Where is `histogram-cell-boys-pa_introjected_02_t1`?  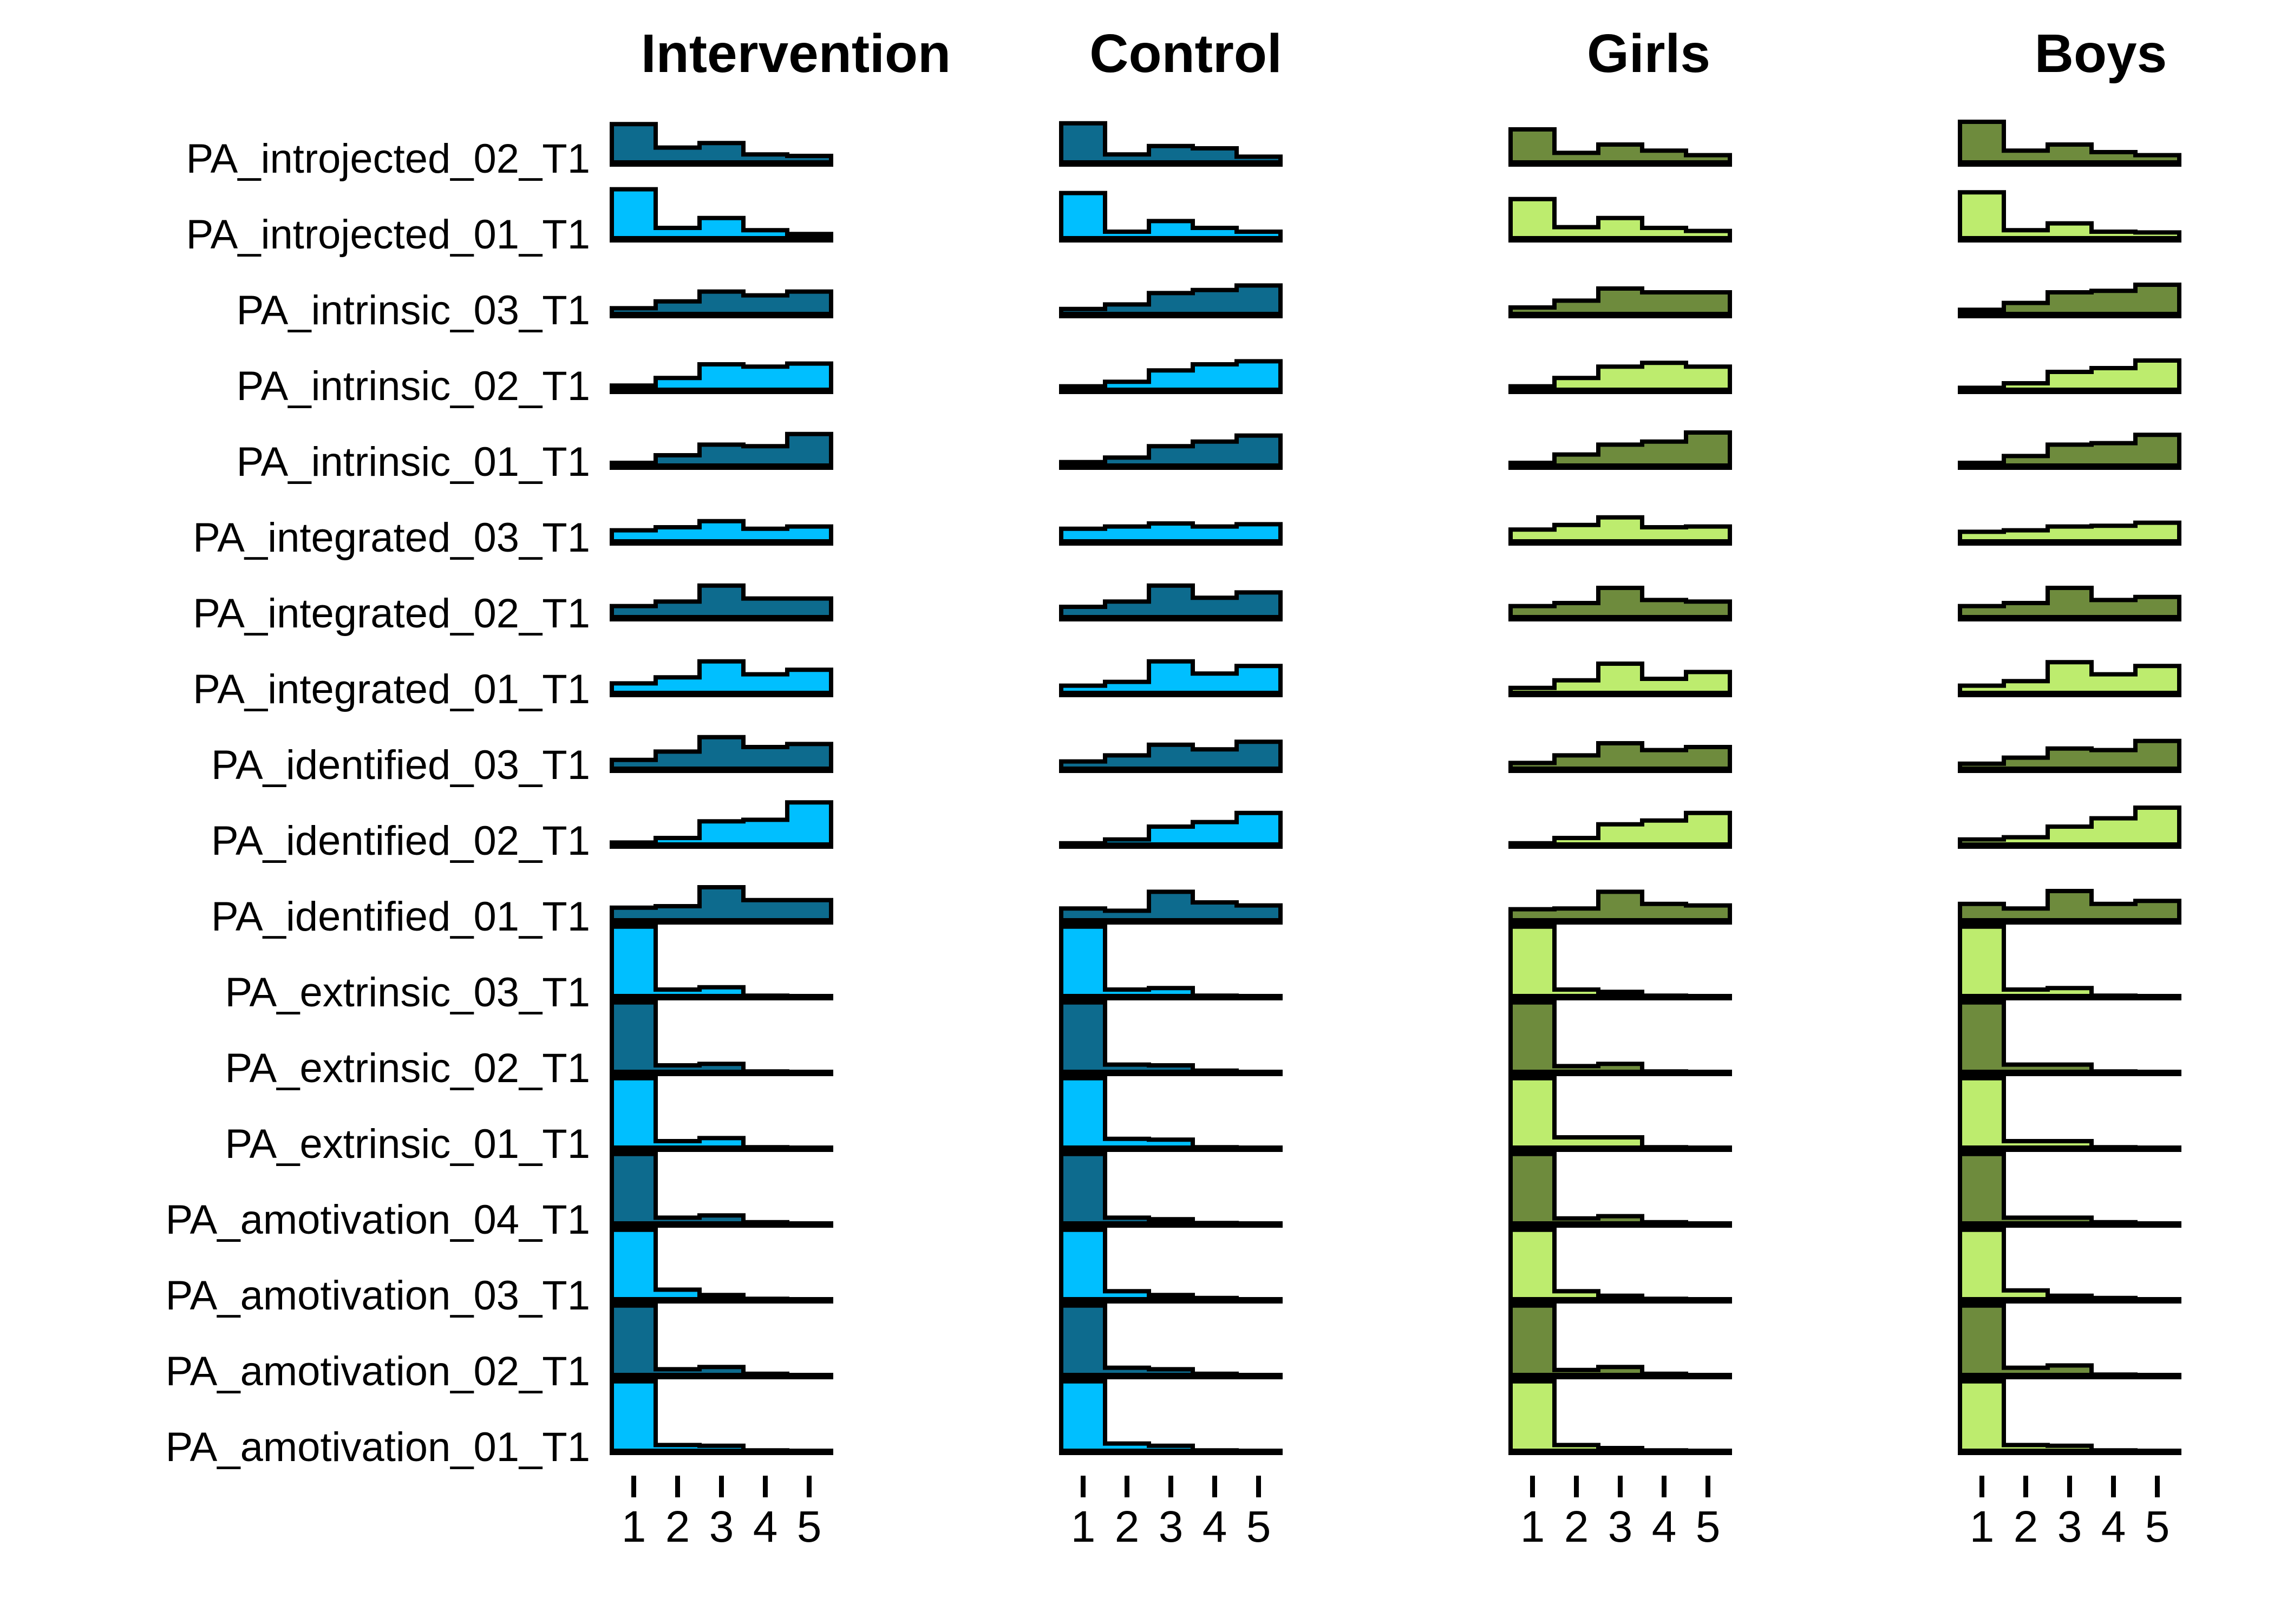 histogram-cell-boys-pa_introjected_02_t1 is located at coordinates (2070, 128).